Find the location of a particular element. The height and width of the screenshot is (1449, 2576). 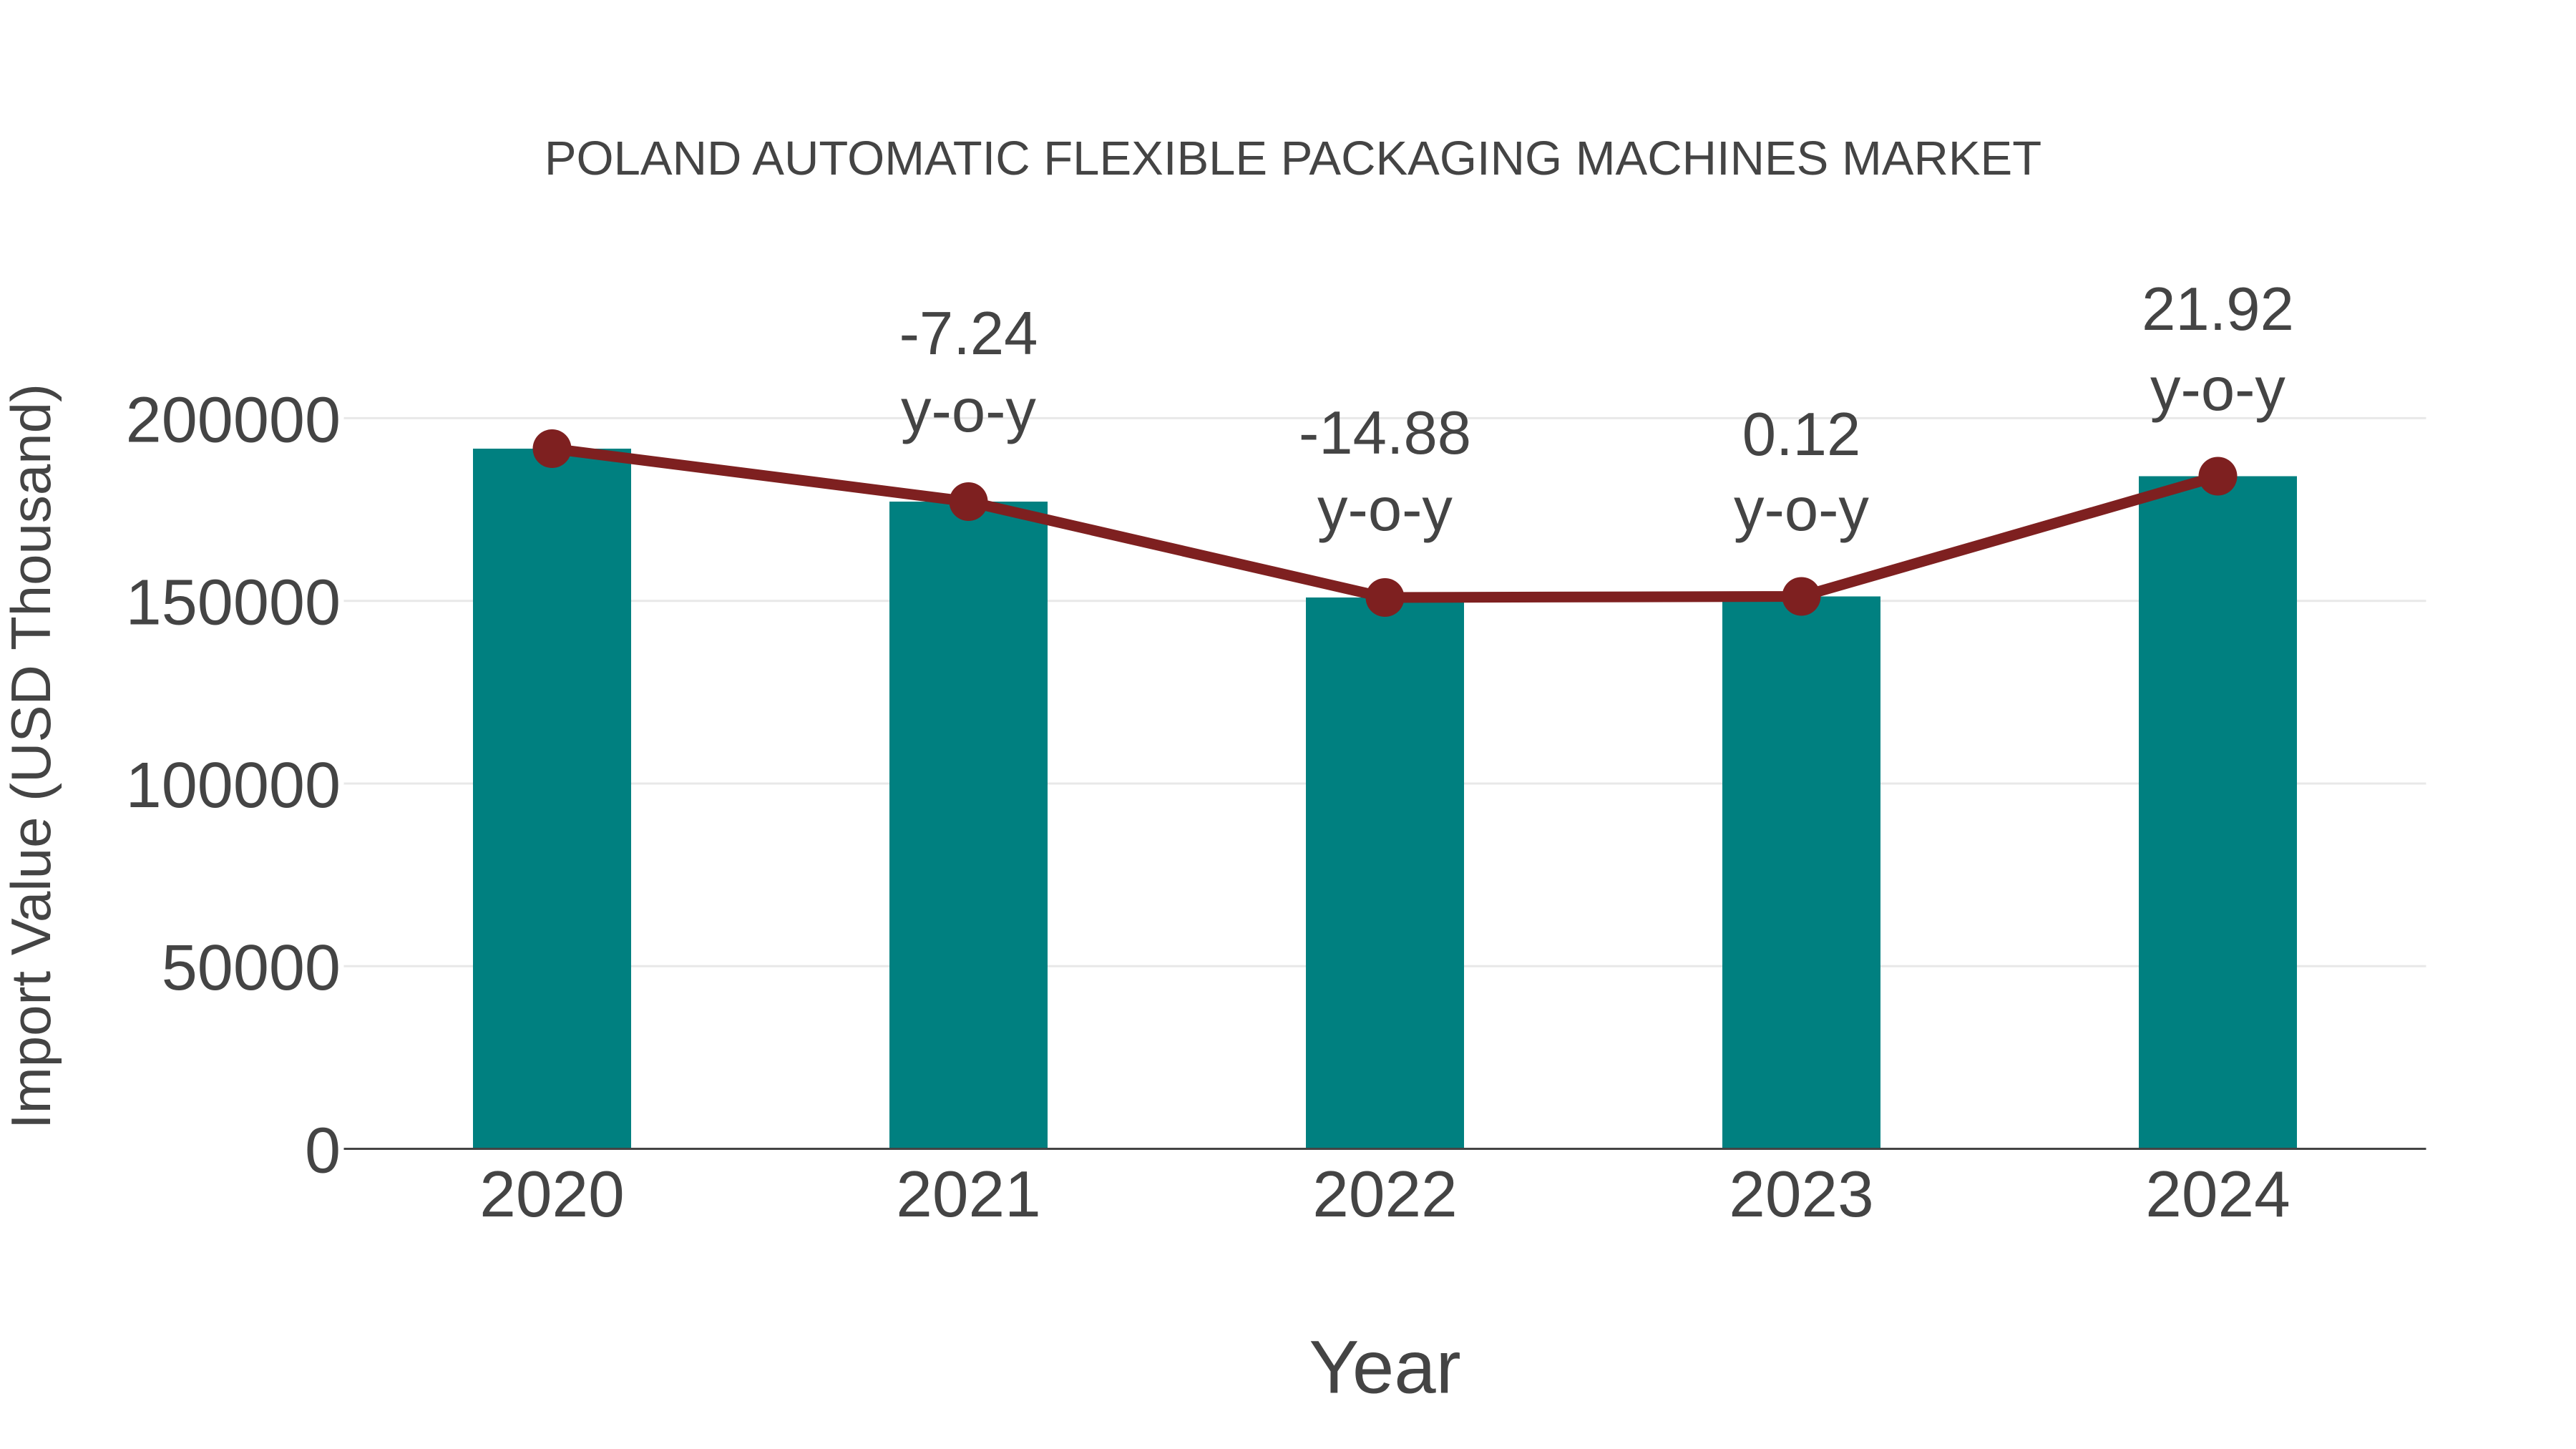

svg-text: 21.92 is located at coordinates (2218, 309).